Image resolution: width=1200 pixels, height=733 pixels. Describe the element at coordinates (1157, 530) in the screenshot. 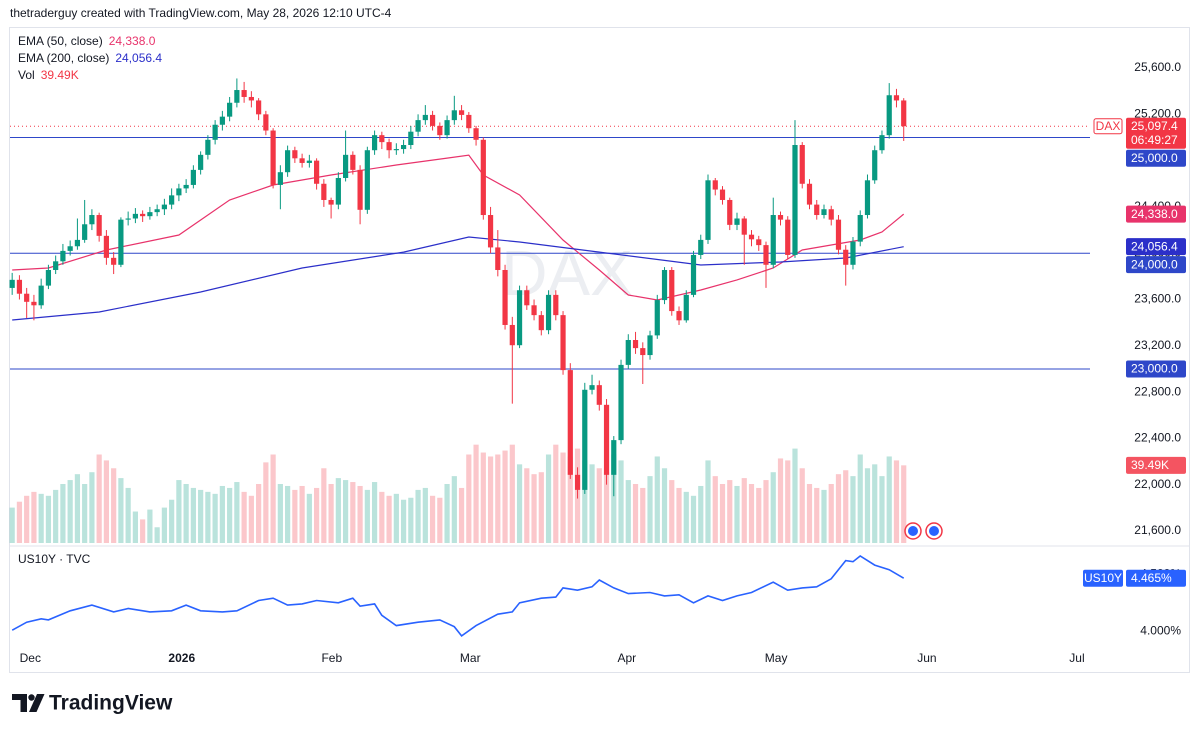

I see `y-tick-label: 21,600.0` at that location.